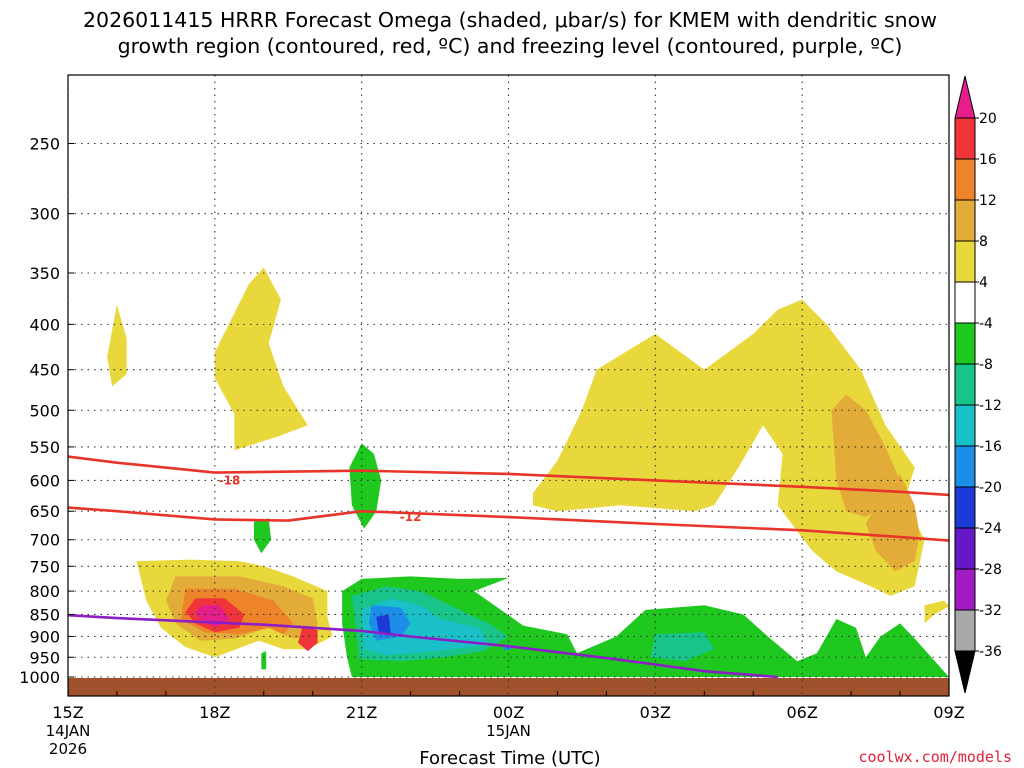 This screenshot has height=768, width=1024. What do you see at coordinates (988, 119) in the screenshot?
I see `colorbar-label-1: 20` at bounding box center [988, 119].